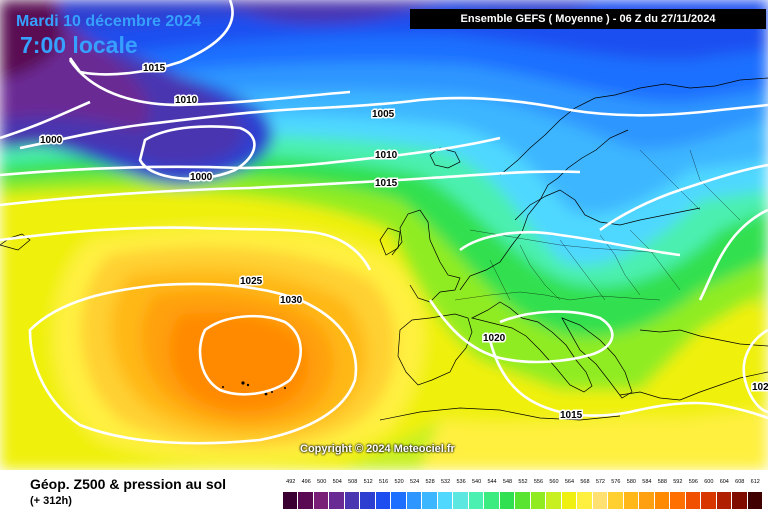 Image resolution: width=768 pixels, height=512 pixels. I want to click on isobar-label: 1020, so click(494, 338).